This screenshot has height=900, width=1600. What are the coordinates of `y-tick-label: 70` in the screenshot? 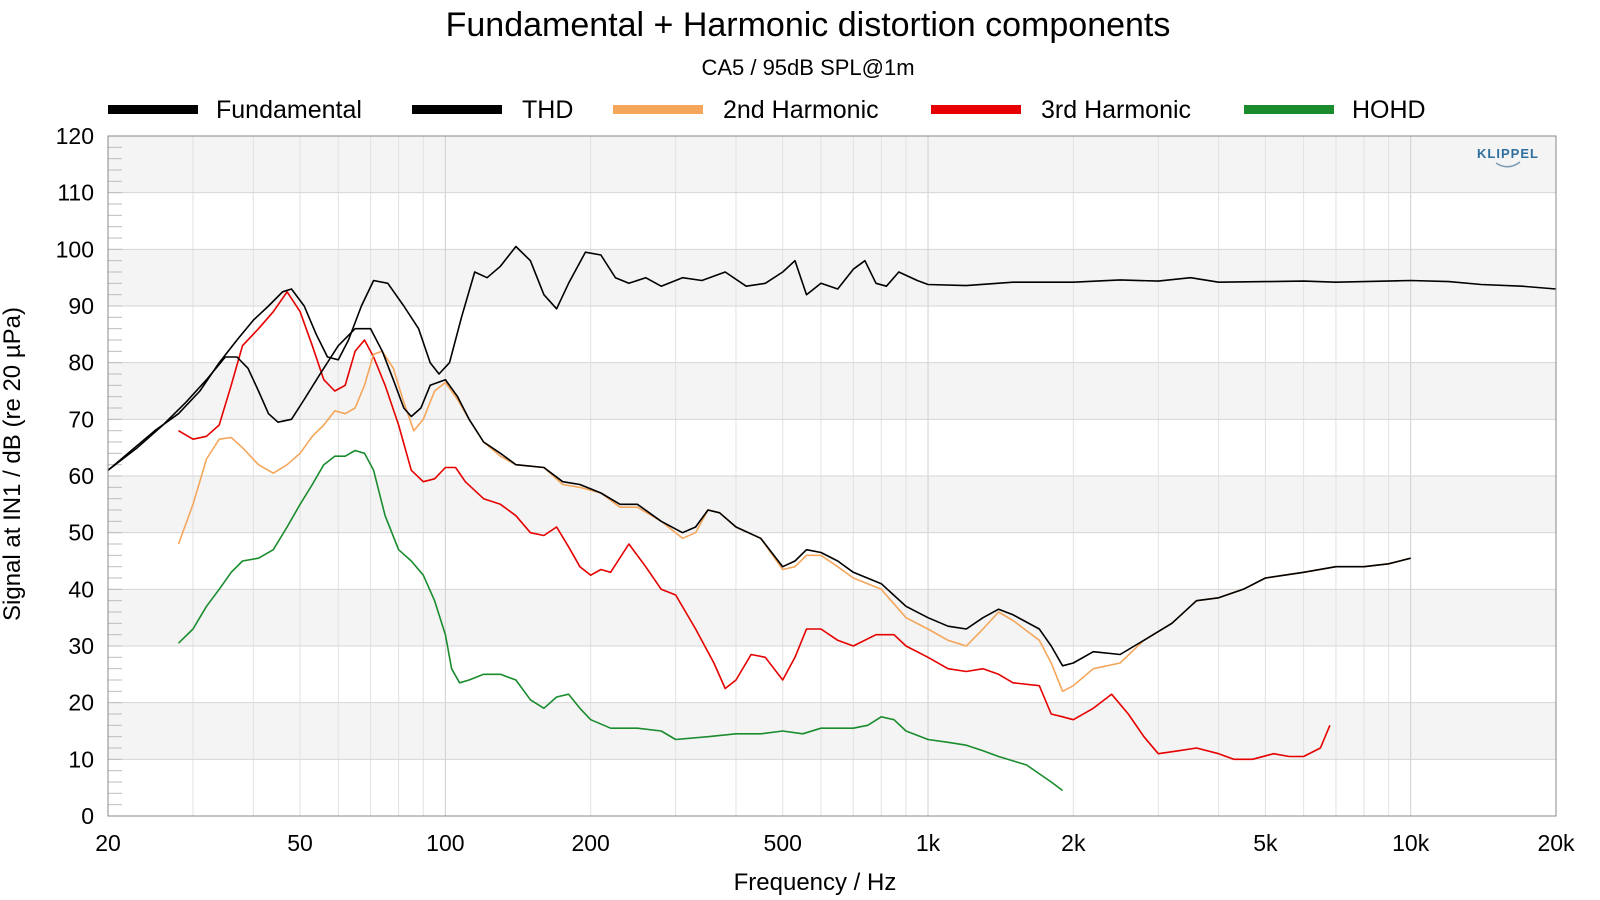 It's located at (81, 419).